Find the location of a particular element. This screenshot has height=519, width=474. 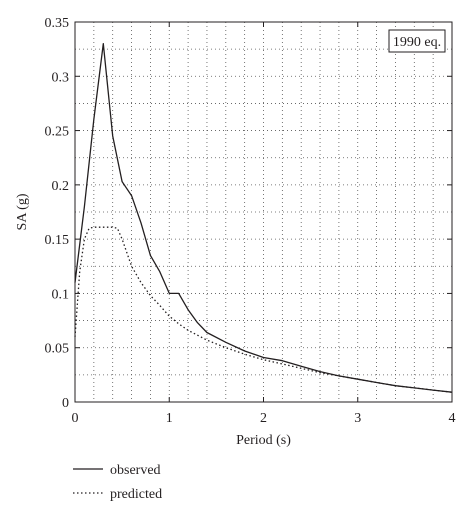

x-tick-label: 2 is located at coordinates (263, 418).